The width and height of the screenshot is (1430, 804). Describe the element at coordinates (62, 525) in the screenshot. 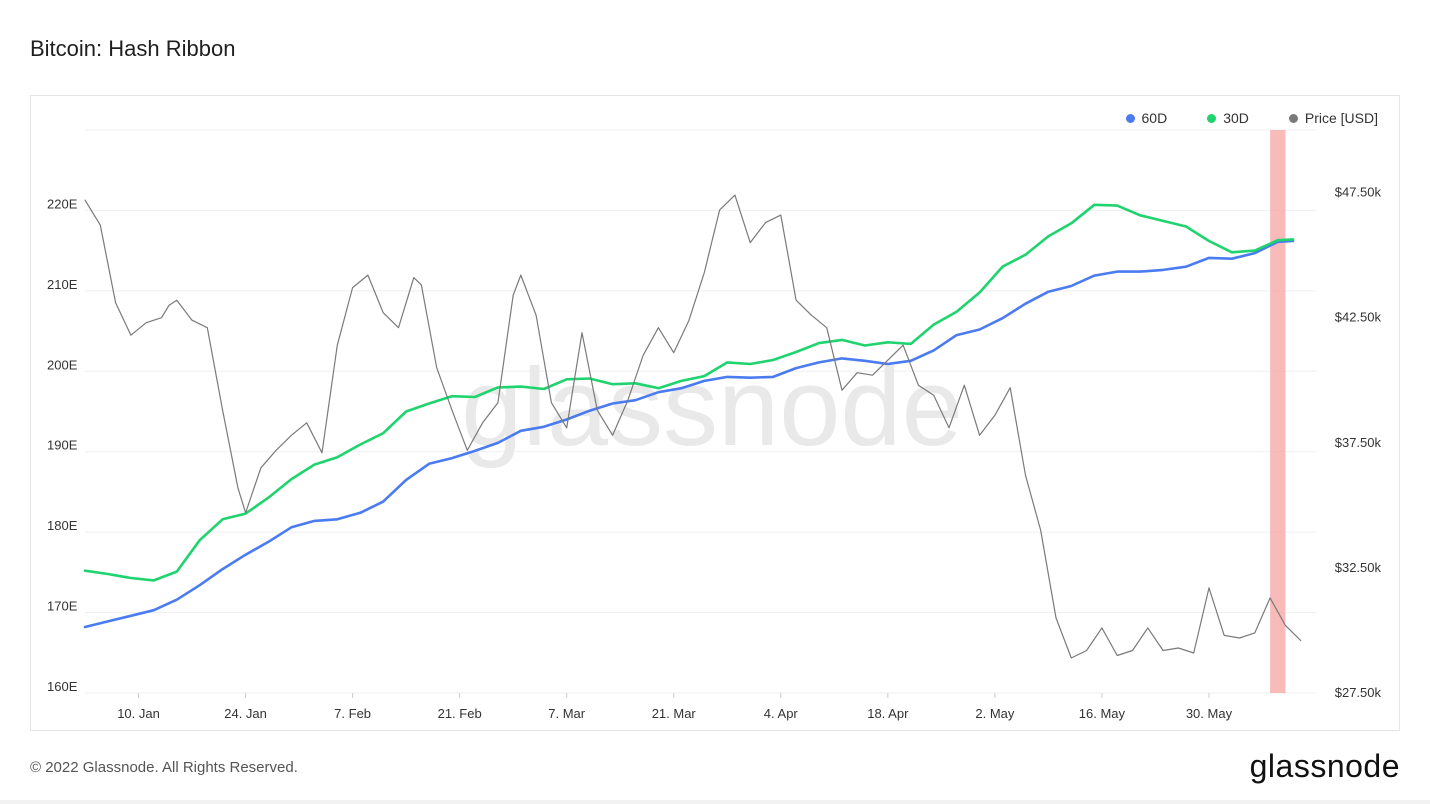

I see `y-left-tick-label: 180E` at that location.